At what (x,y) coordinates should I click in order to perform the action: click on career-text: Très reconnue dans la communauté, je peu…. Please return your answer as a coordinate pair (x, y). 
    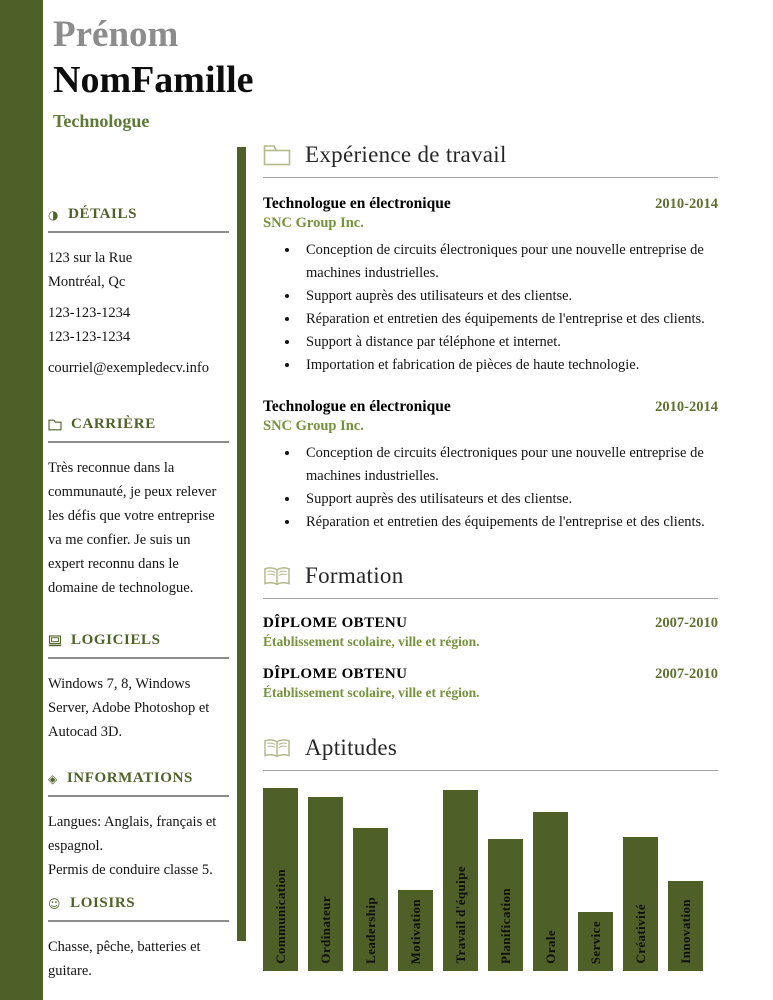
    Looking at the image, I should click on (132, 528).